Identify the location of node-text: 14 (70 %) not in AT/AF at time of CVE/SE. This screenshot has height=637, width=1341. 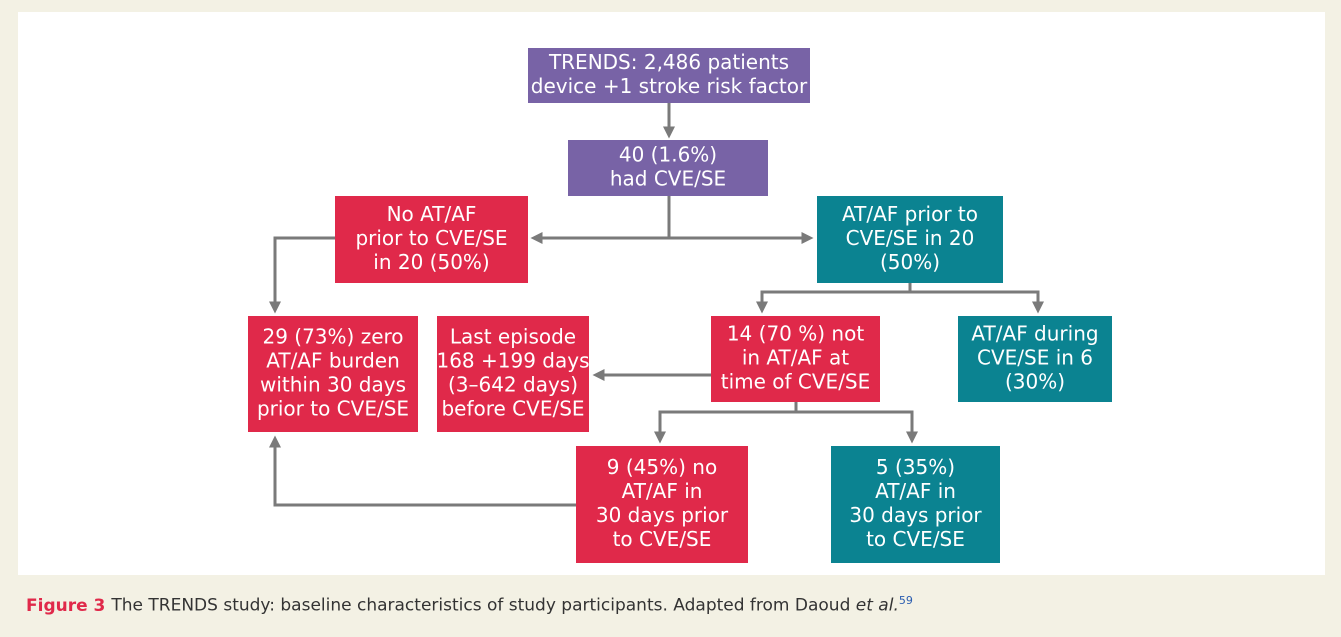
(796, 358).